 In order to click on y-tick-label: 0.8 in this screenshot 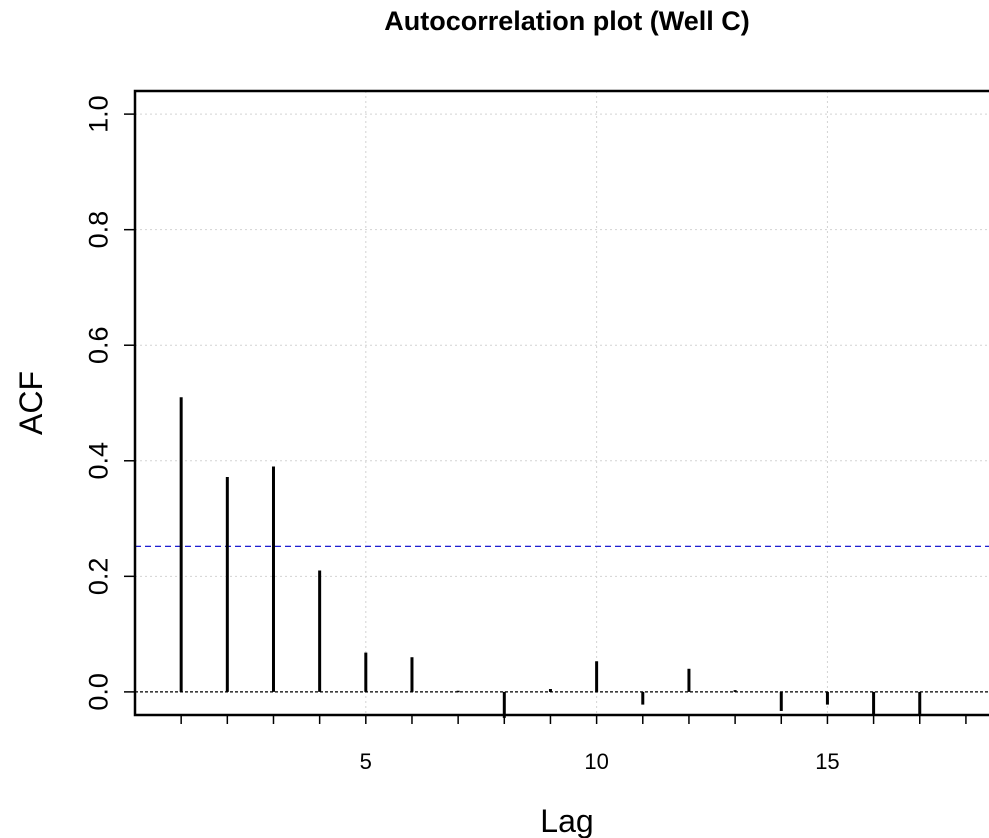, I will do `click(99, 230)`.